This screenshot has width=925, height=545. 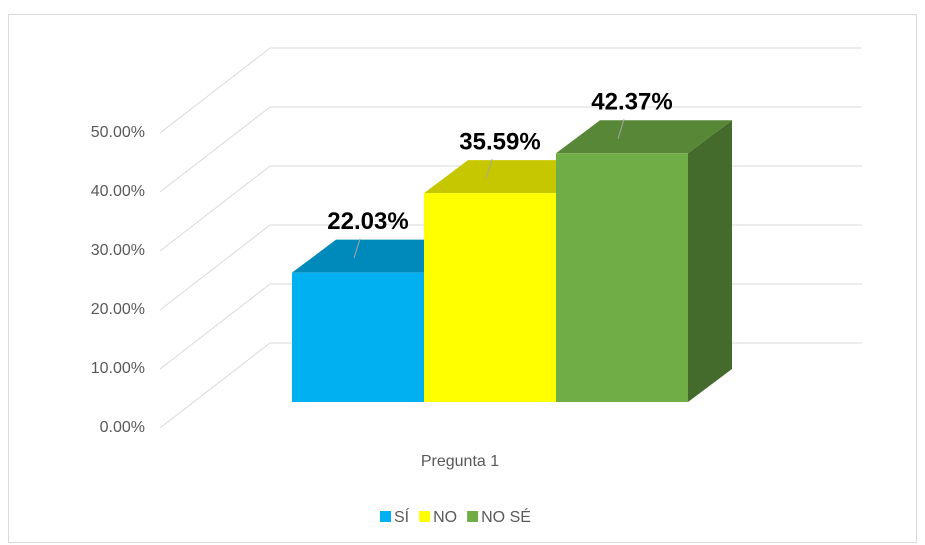 What do you see at coordinates (122, 427) in the screenshot?
I see `y-tick-label: 0.00%` at bounding box center [122, 427].